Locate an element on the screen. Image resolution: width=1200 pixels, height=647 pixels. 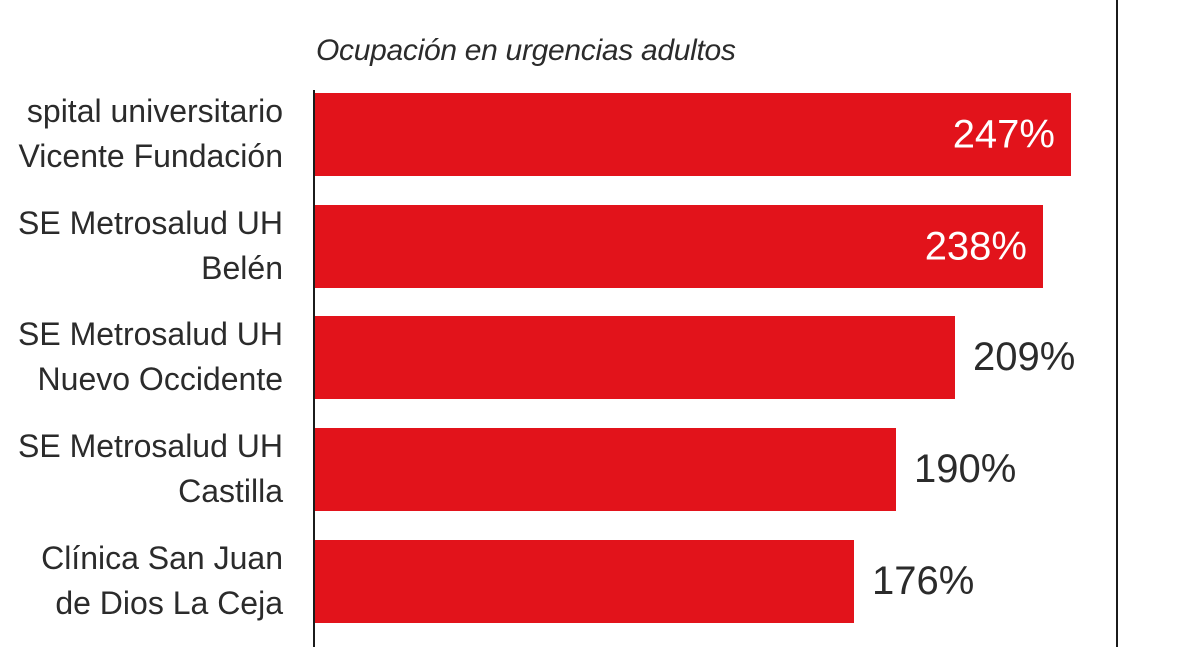
category-label-line: Nuevo Occidente is located at coordinates (160, 379).